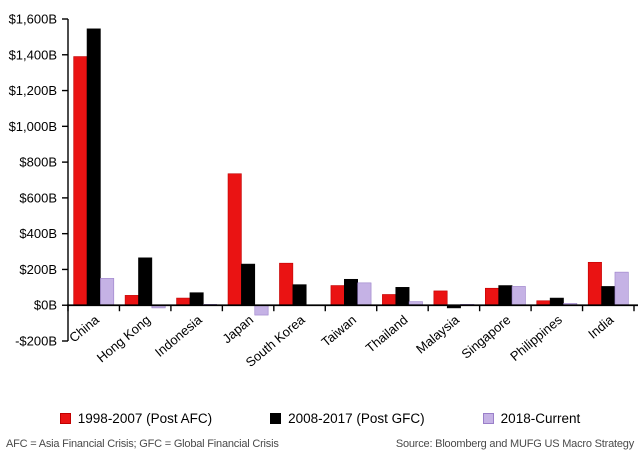 This screenshot has width=640, height=465. Describe the element at coordinates (36, 341) in the screenshot. I see `y-axis-tick-label: -$200B` at that location.